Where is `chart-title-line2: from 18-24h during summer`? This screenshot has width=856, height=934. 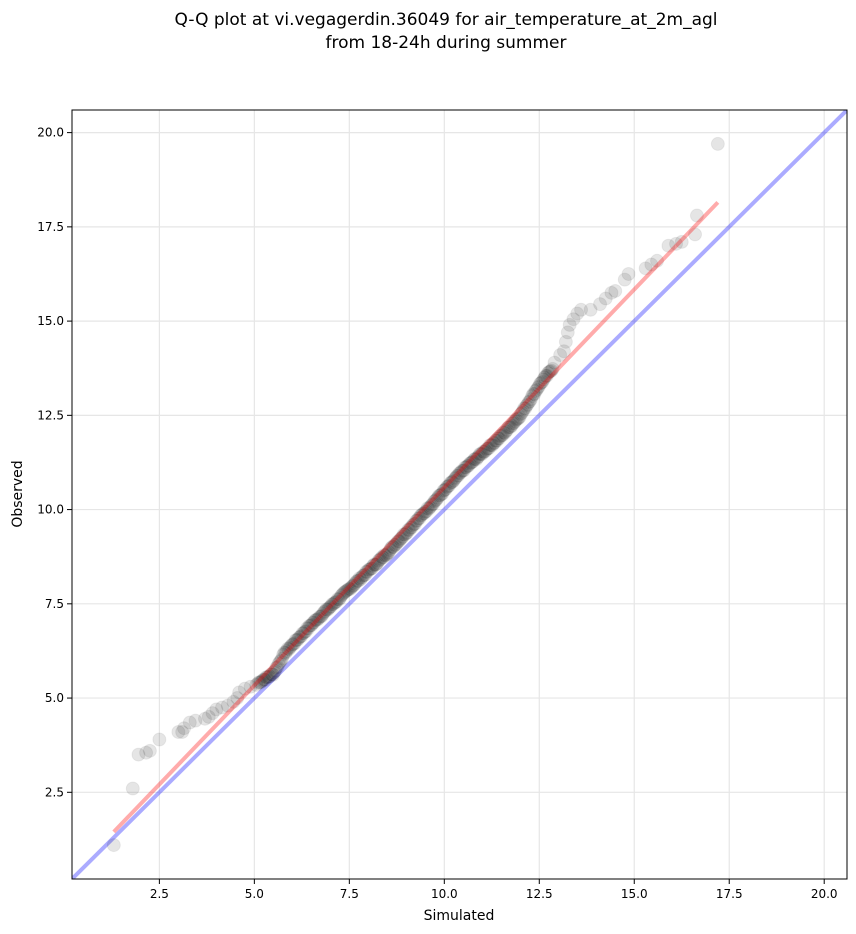 chart-title-line2: from 18-24h during summer is located at coordinates (446, 43).